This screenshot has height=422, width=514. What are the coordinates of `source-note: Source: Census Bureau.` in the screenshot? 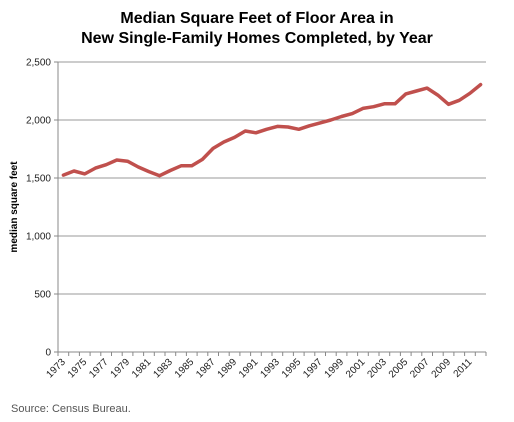 It's located at (71, 409).